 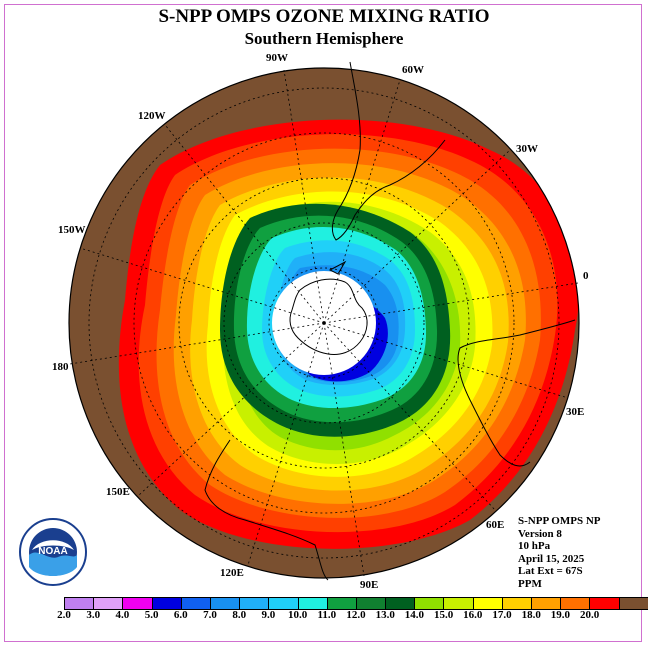 What do you see at coordinates (413, 70) in the screenshot?
I see `lon-label-60w: 60W` at bounding box center [413, 70].